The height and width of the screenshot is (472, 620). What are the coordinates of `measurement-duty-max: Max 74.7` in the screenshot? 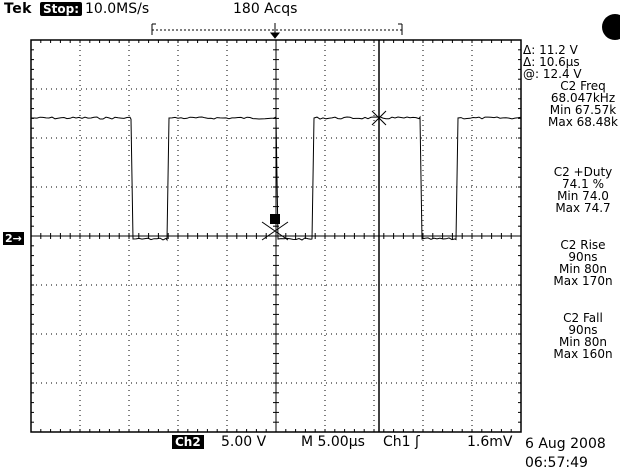 It's located at (583, 208).